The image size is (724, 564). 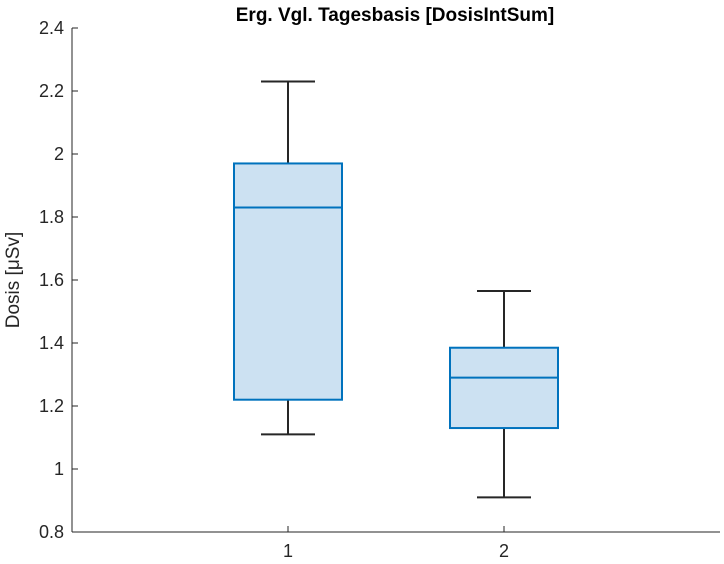 What do you see at coordinates (51, 280) in the screenshot?
I see `y-tick-label: 1.6` at bounding box center [51, 280].